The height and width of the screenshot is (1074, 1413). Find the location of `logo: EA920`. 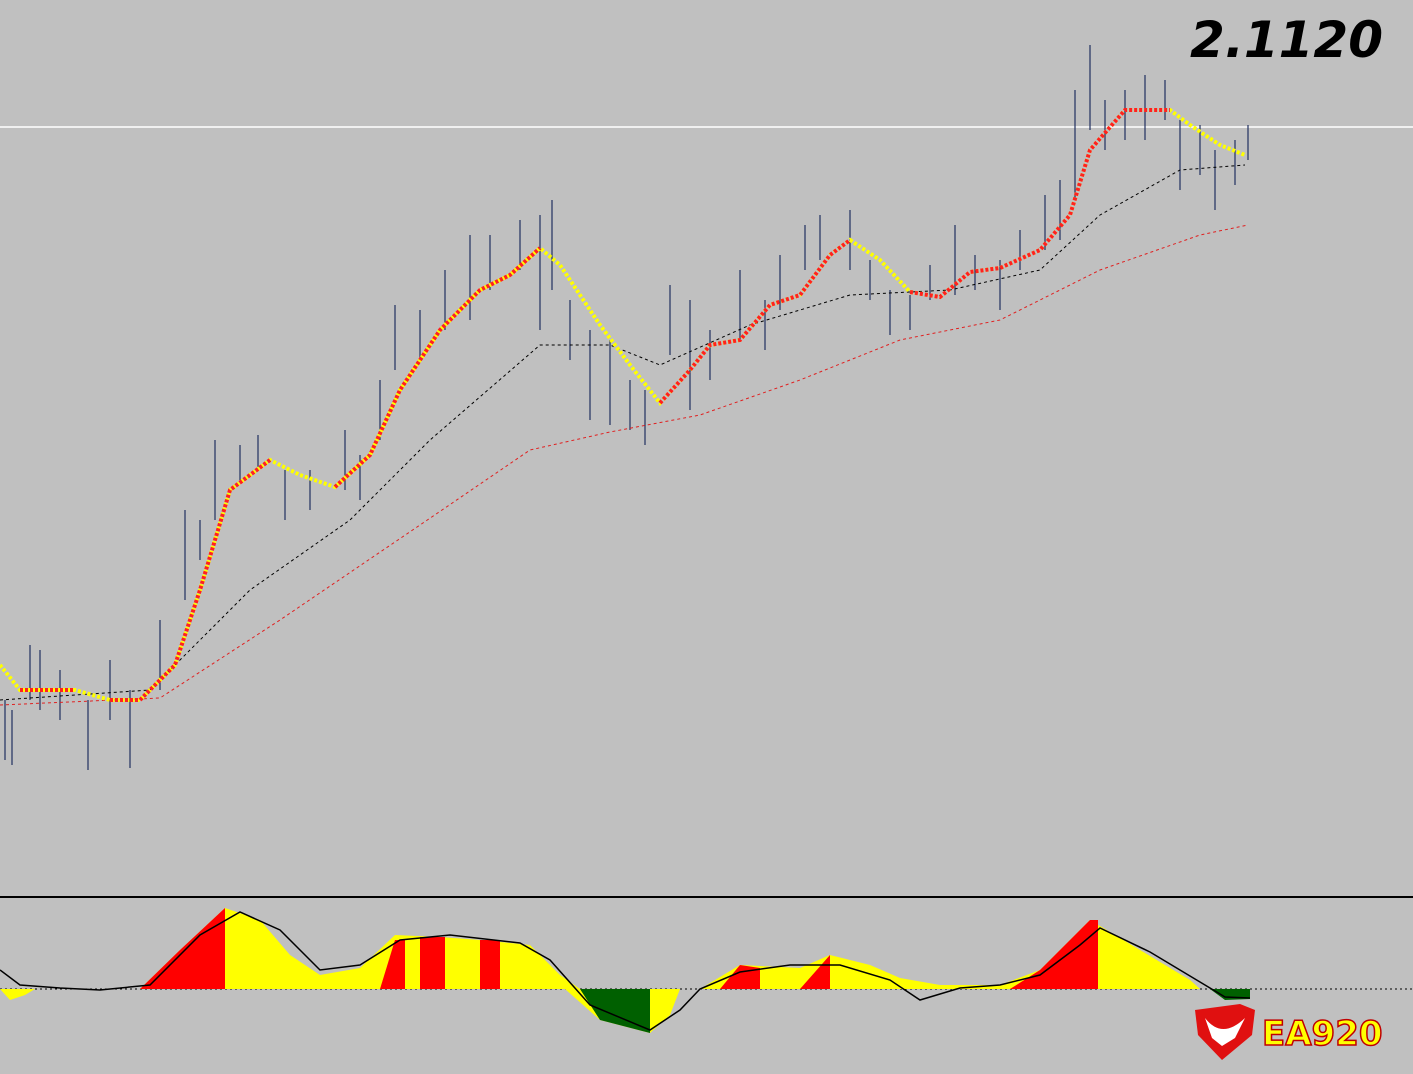

logo: EA920 is located at coordinates (1289, 1032).